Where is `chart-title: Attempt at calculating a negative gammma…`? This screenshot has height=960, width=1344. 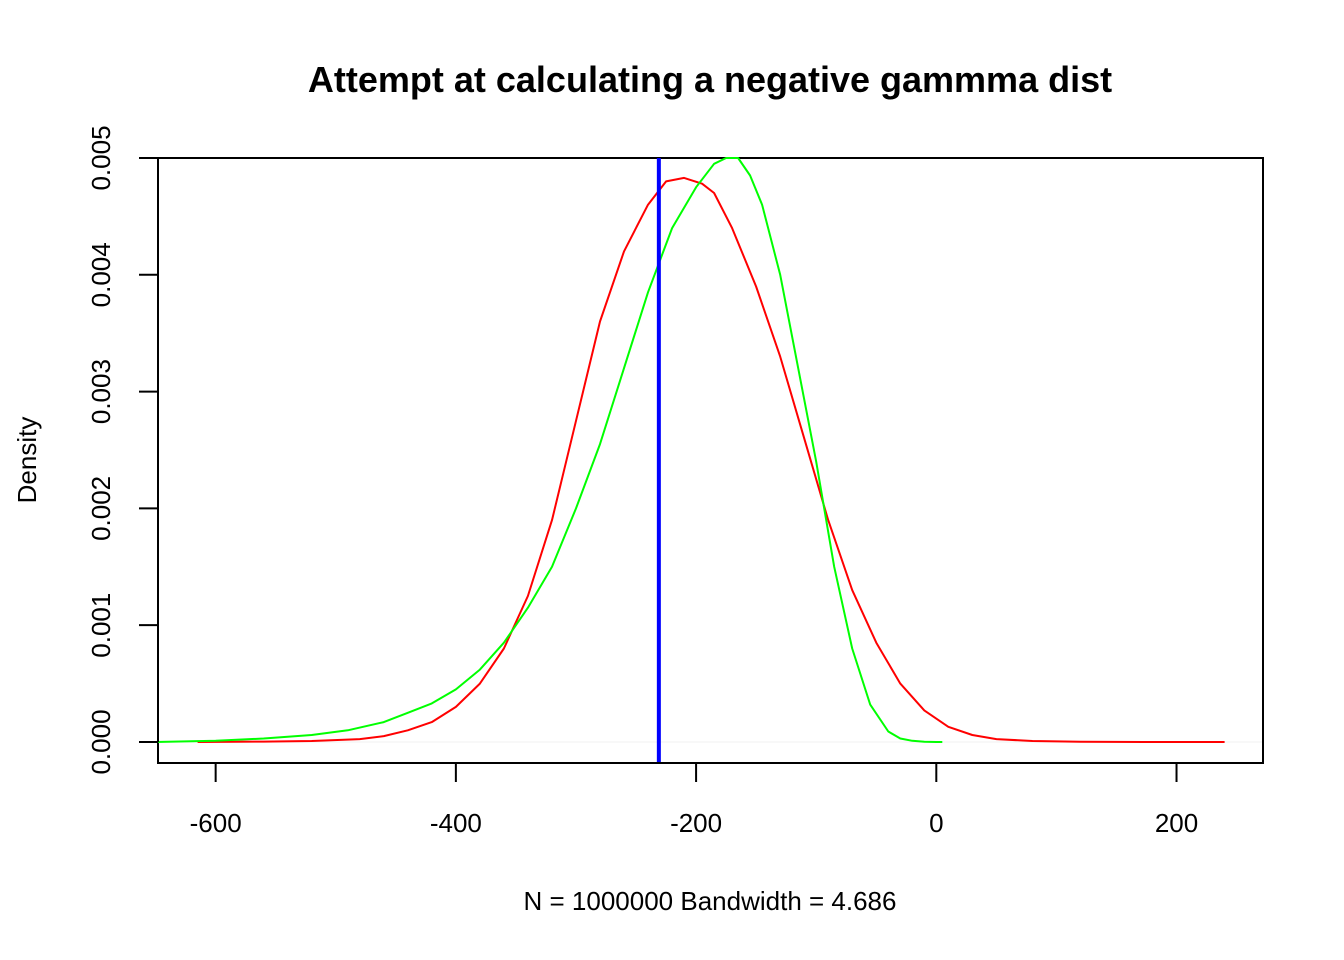
chart-title: Attempt at calculating a negative gammma… is located at coordinates (710, 79).